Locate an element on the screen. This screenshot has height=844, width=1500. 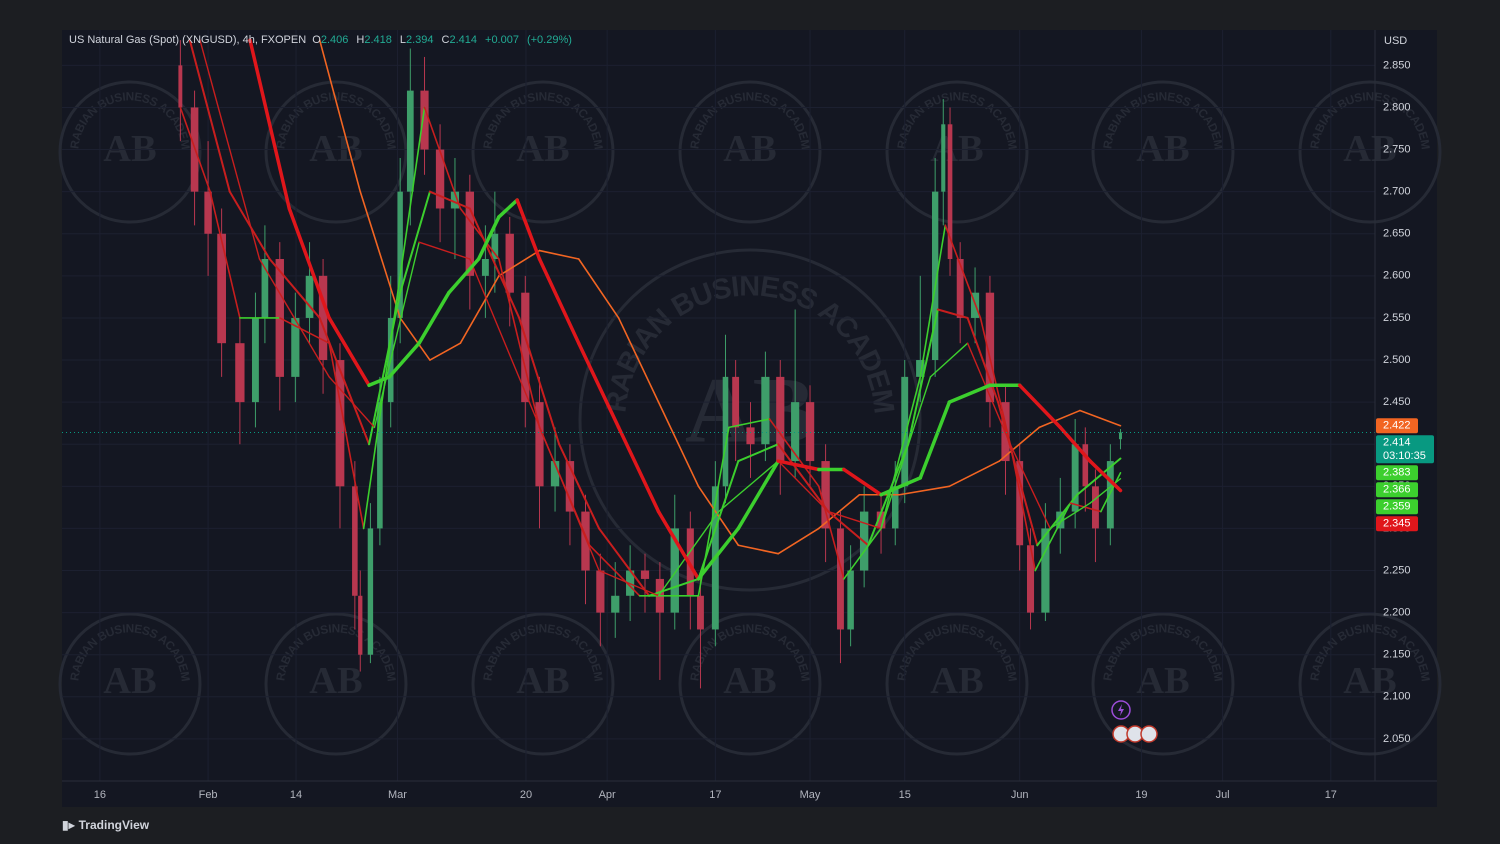
ohlc-label: H is located at coordinates (360, 40).